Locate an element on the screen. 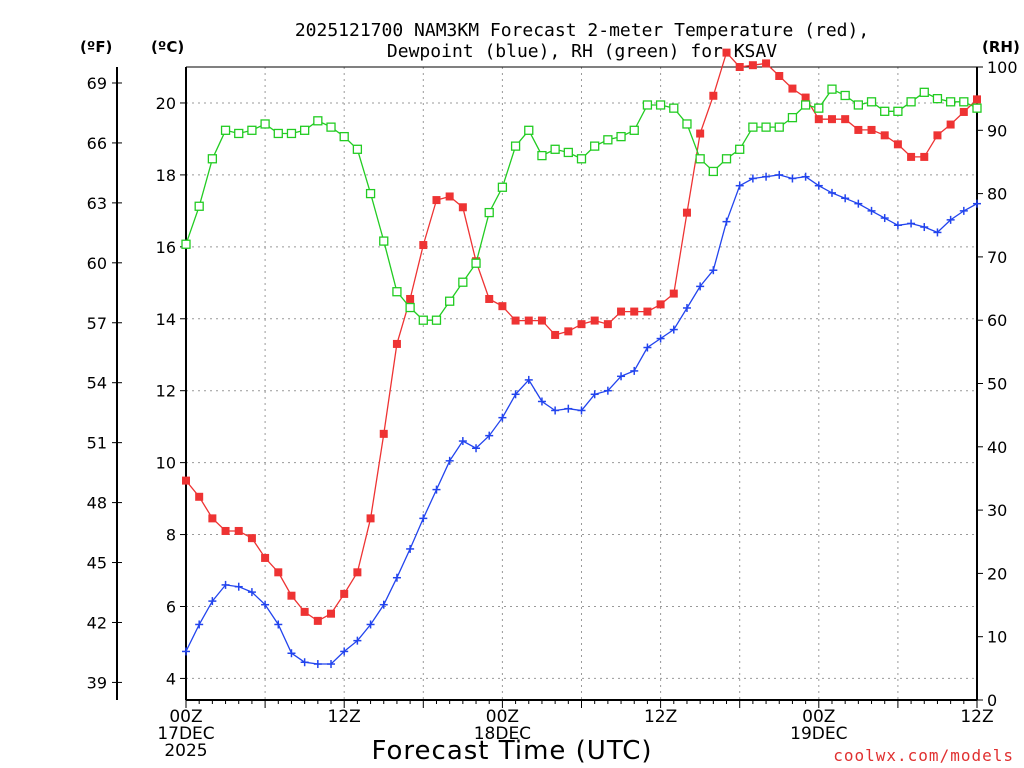 The width and height of the screenshot is (1024, 768). celsius-tick-label: 16 is located at coordinates (166, 247).